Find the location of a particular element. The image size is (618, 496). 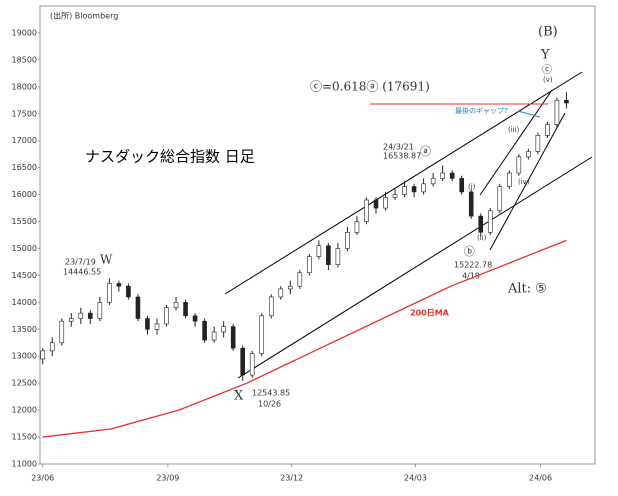

label: 24/3/21 is located at coordinates (398, 147).